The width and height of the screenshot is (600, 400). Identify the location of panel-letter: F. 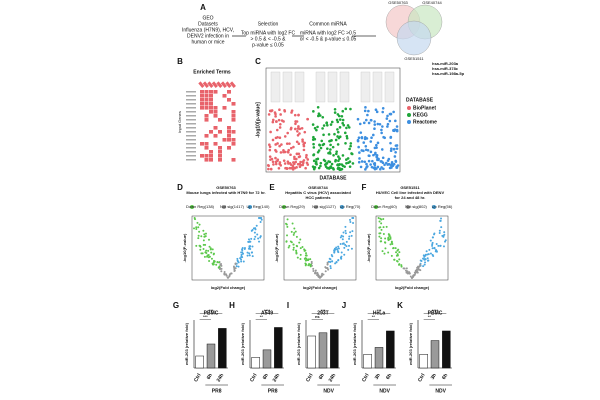
(364, 187).